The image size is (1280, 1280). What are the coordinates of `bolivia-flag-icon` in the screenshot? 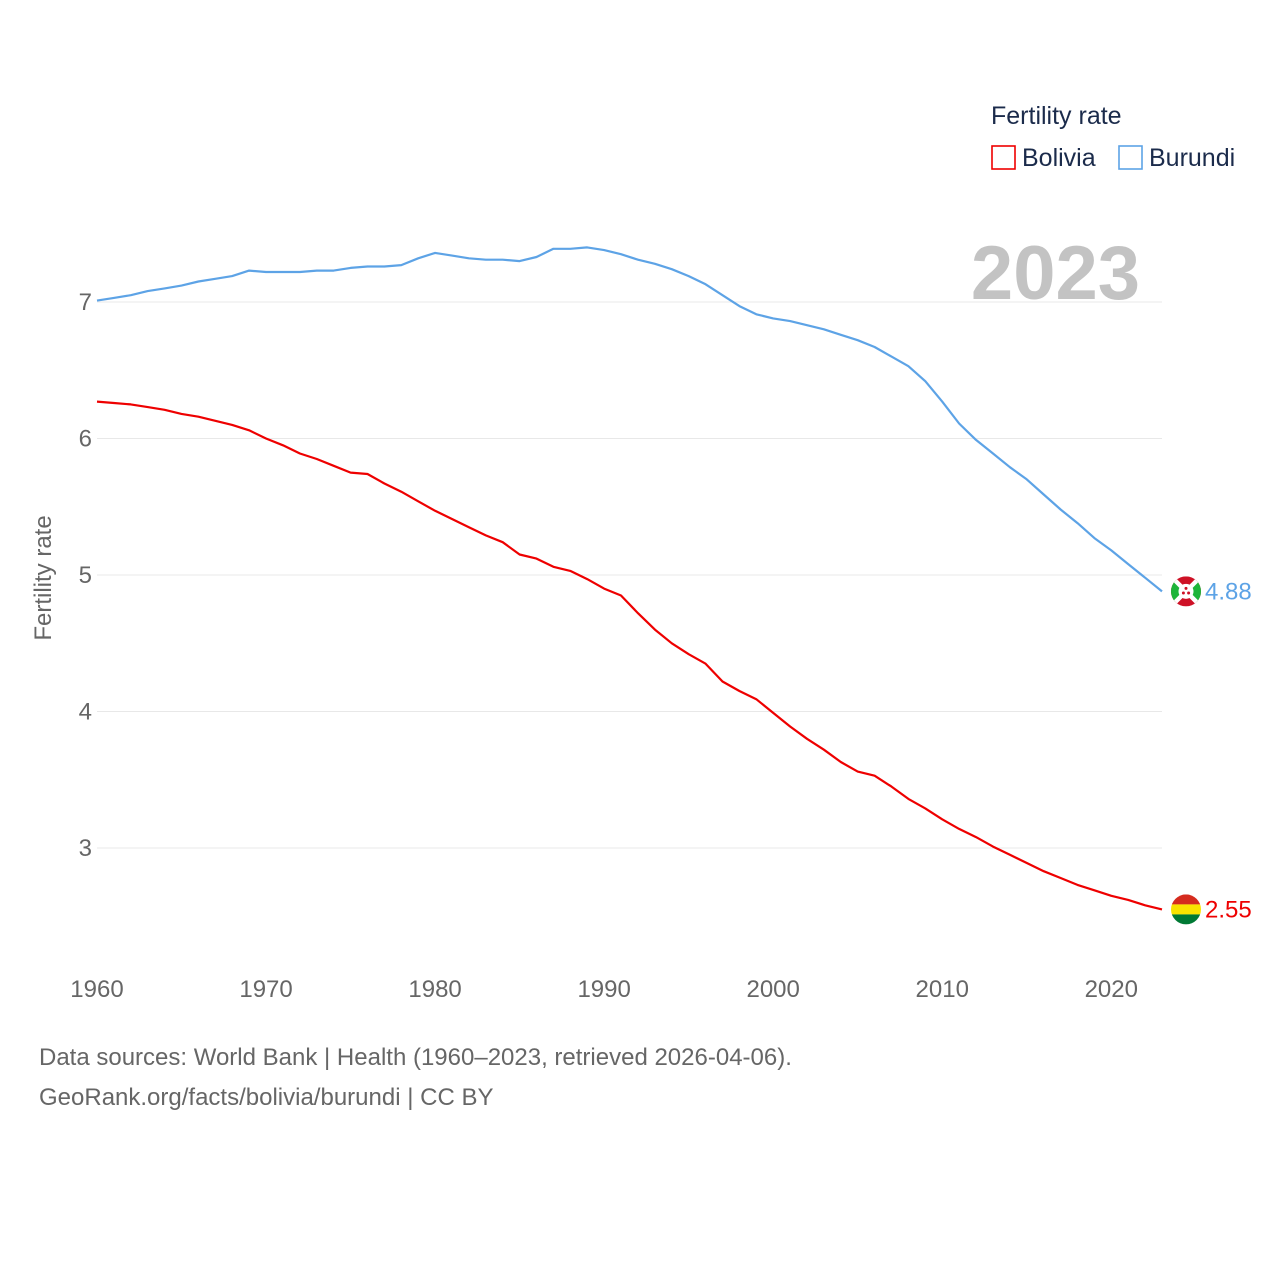 It's located at (1186, 909).